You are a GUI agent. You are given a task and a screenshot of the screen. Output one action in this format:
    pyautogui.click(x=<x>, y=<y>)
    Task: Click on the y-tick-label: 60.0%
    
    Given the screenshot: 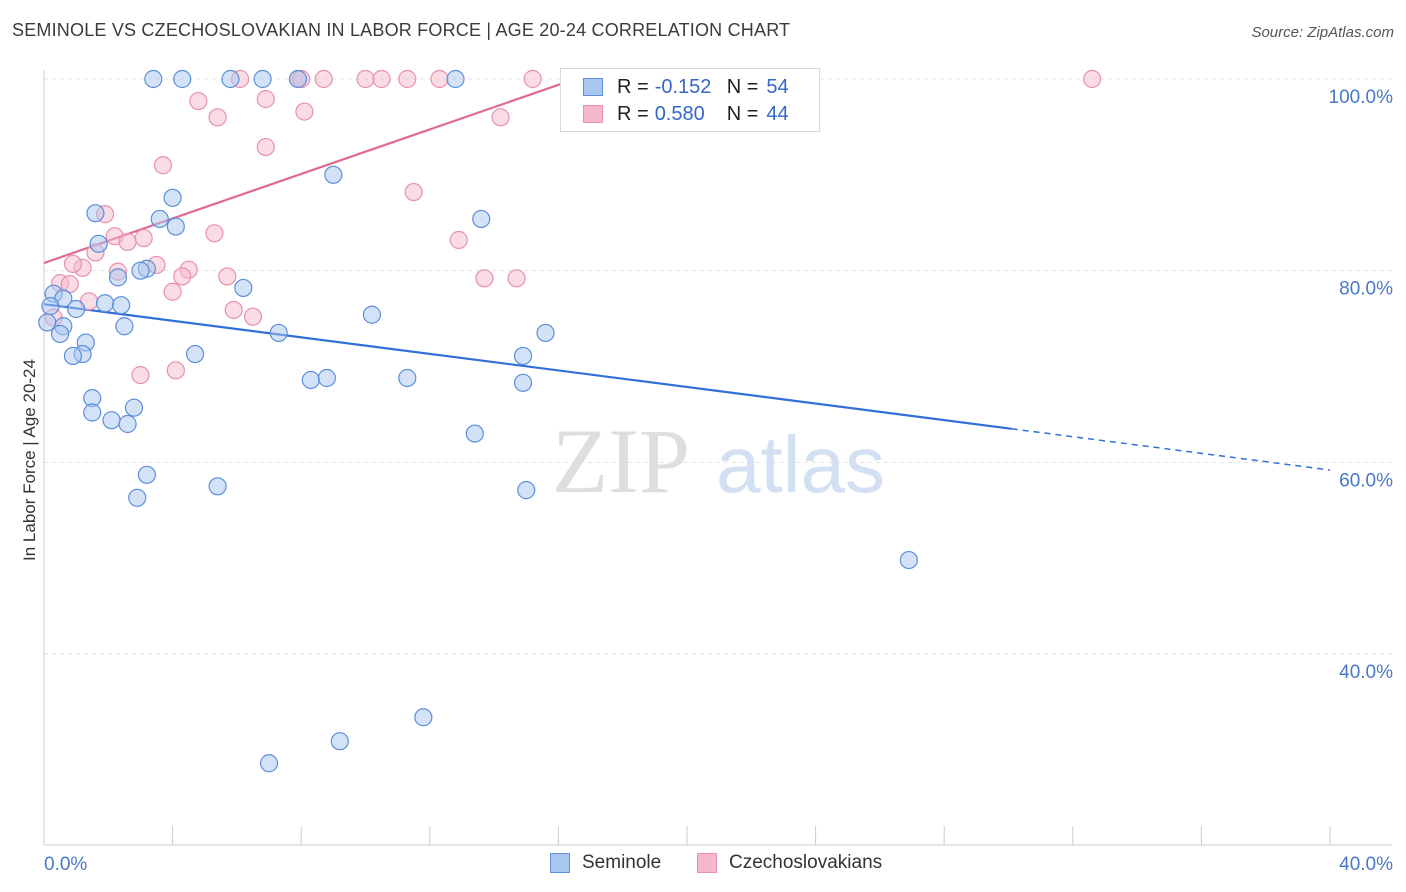 What is the action you would take?
    pyautogui.click(x=1366, y=480)
    